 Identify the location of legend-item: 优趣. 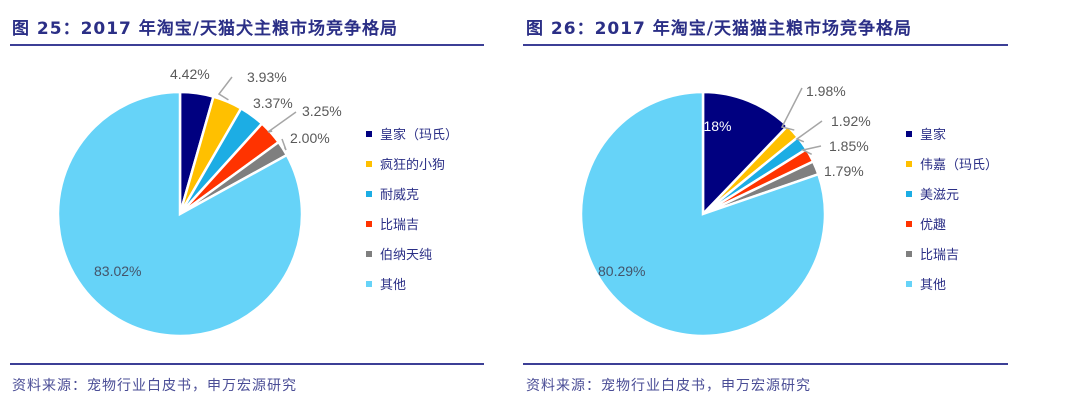
(926, 223).